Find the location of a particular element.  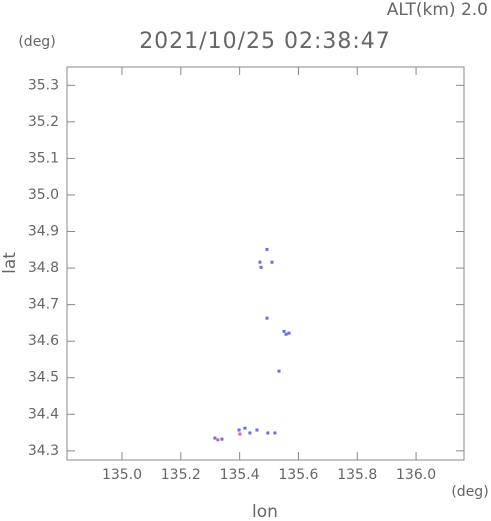

x-tick-label: 135.0 is located at coordinates (122, 475).